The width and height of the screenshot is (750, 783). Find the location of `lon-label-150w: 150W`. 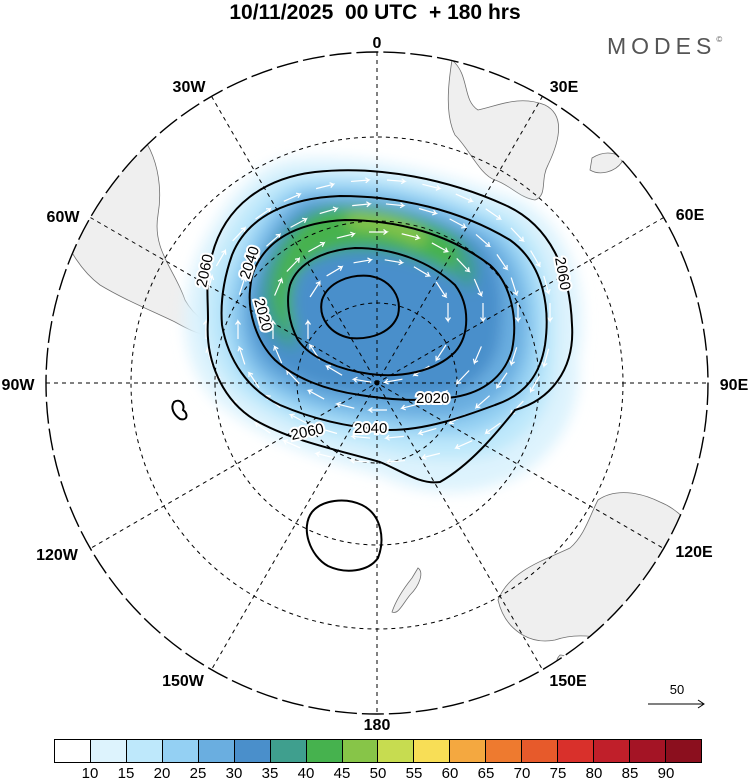

lon-label-150w: 150W is located at coordinates (183, 681).